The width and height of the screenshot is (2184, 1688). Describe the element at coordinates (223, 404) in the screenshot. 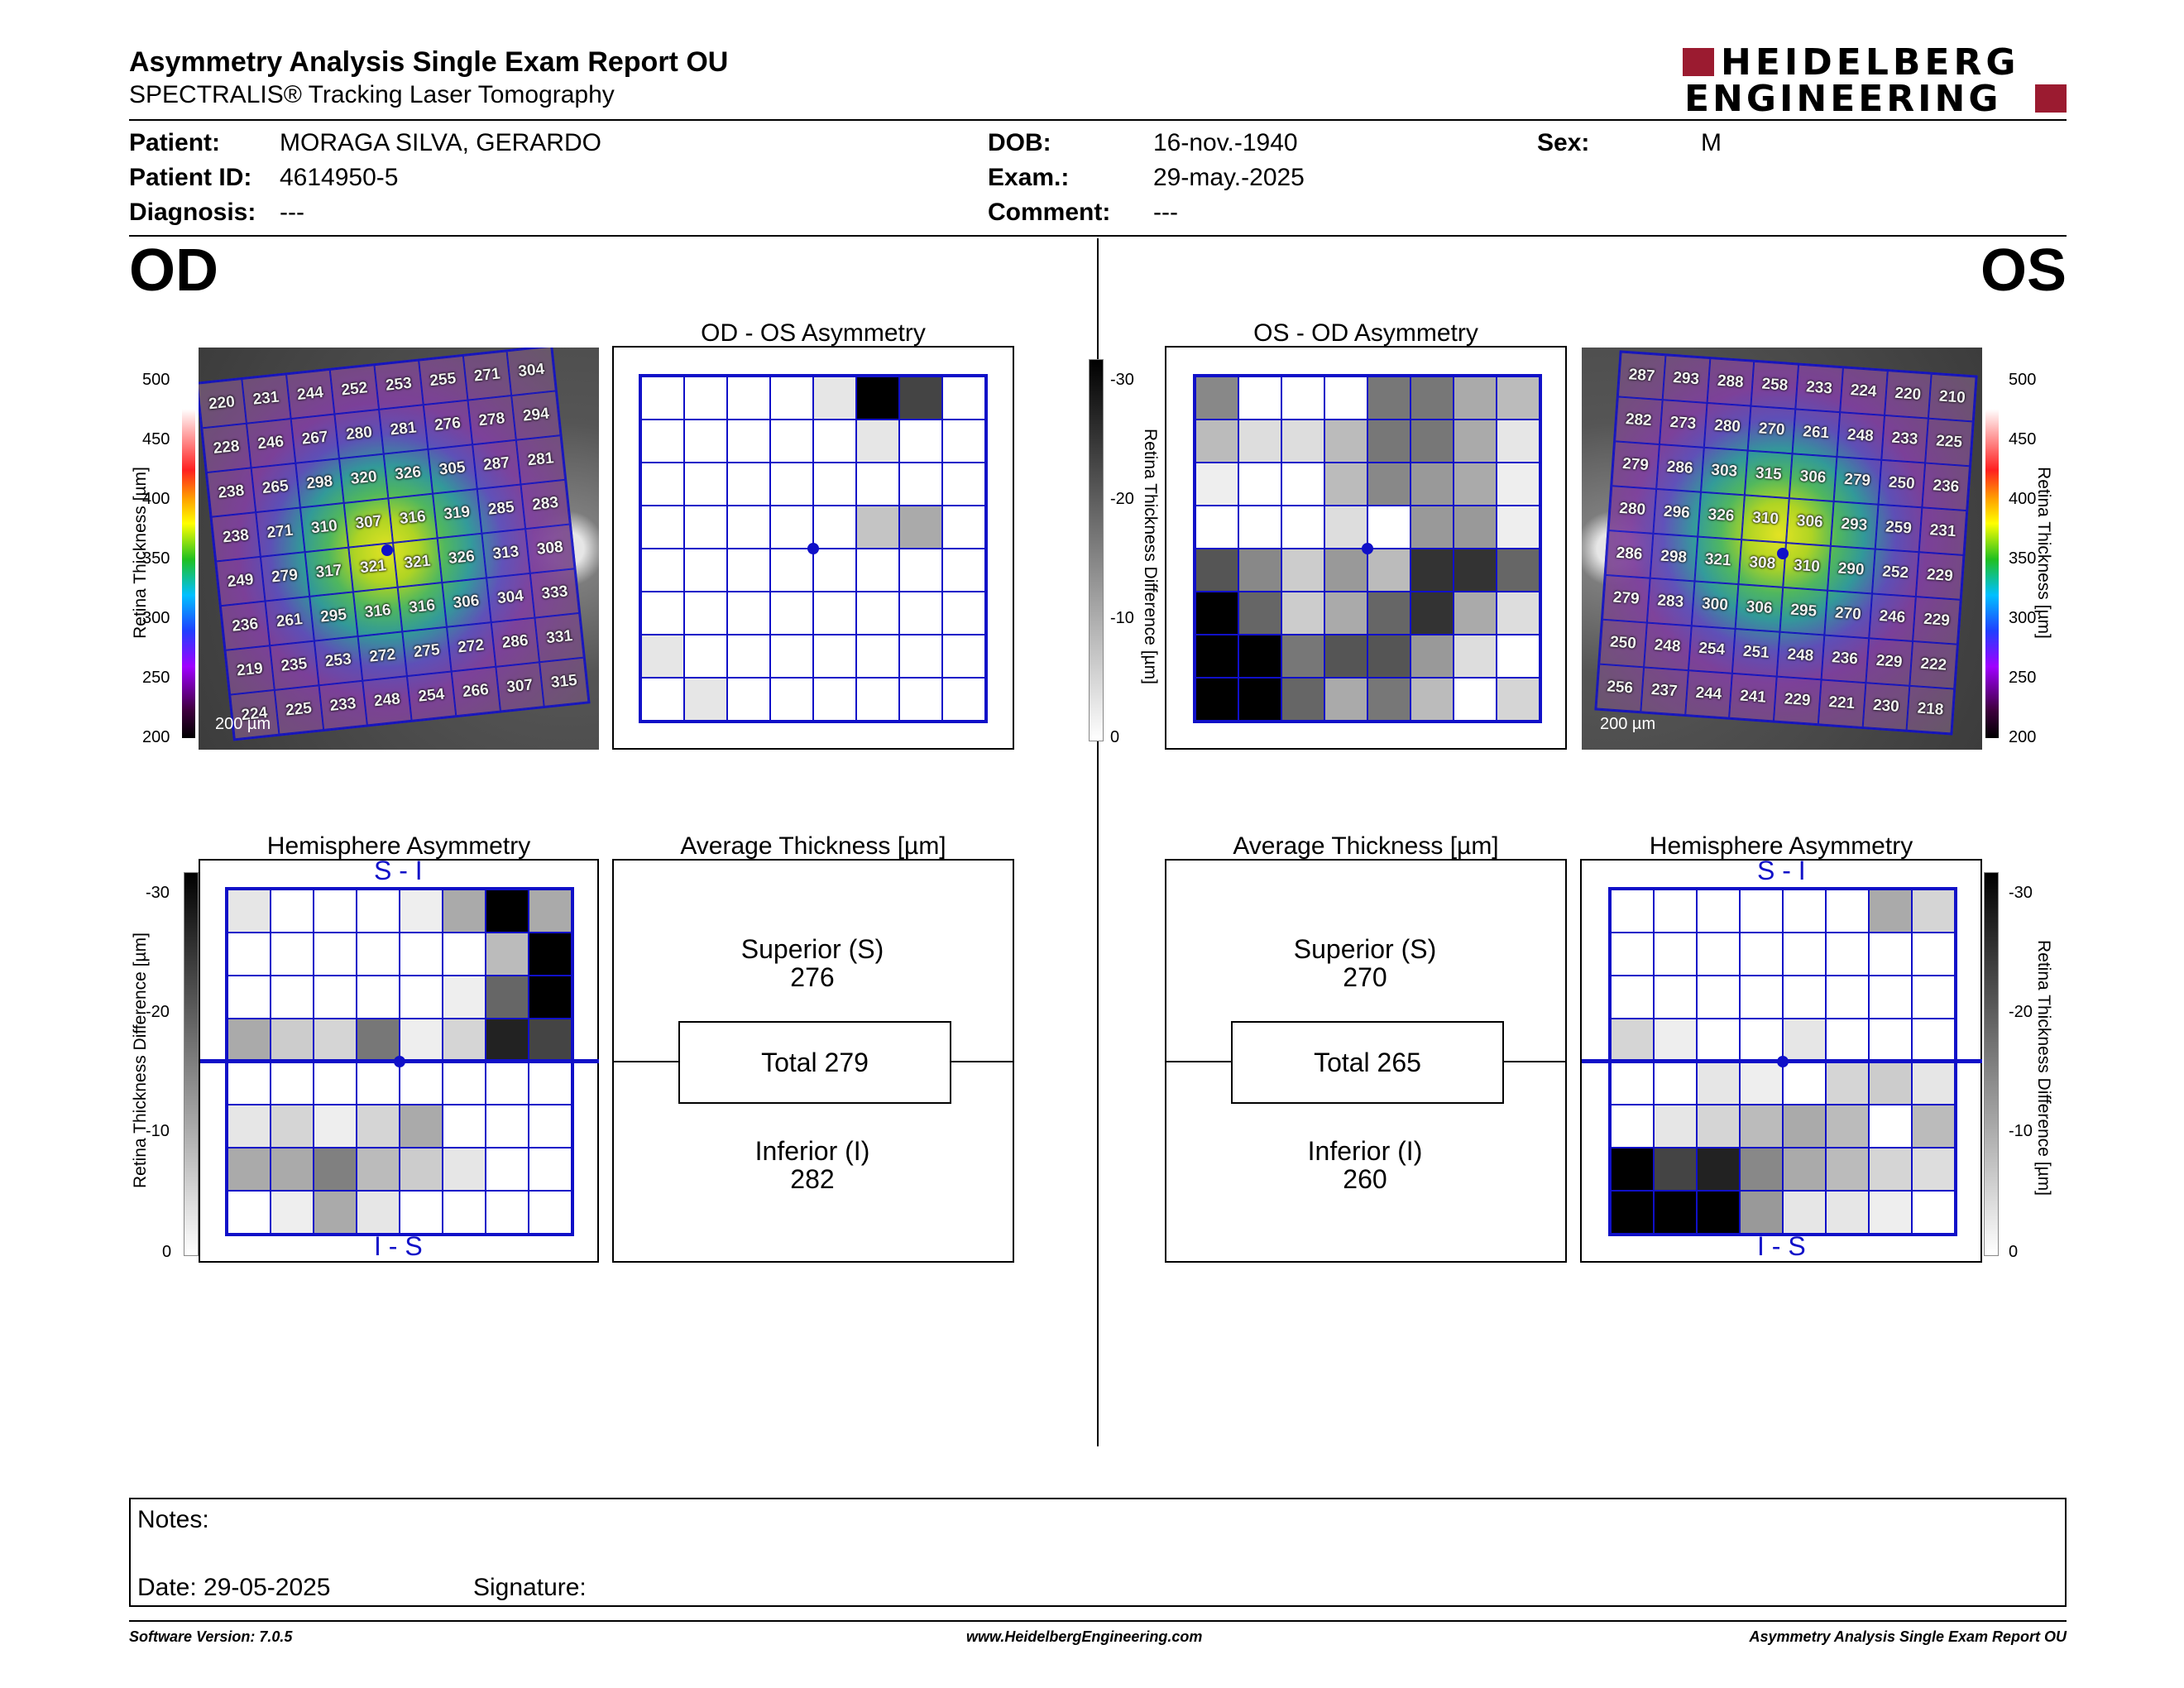

I see `od-thickness-value: 220` at that location.